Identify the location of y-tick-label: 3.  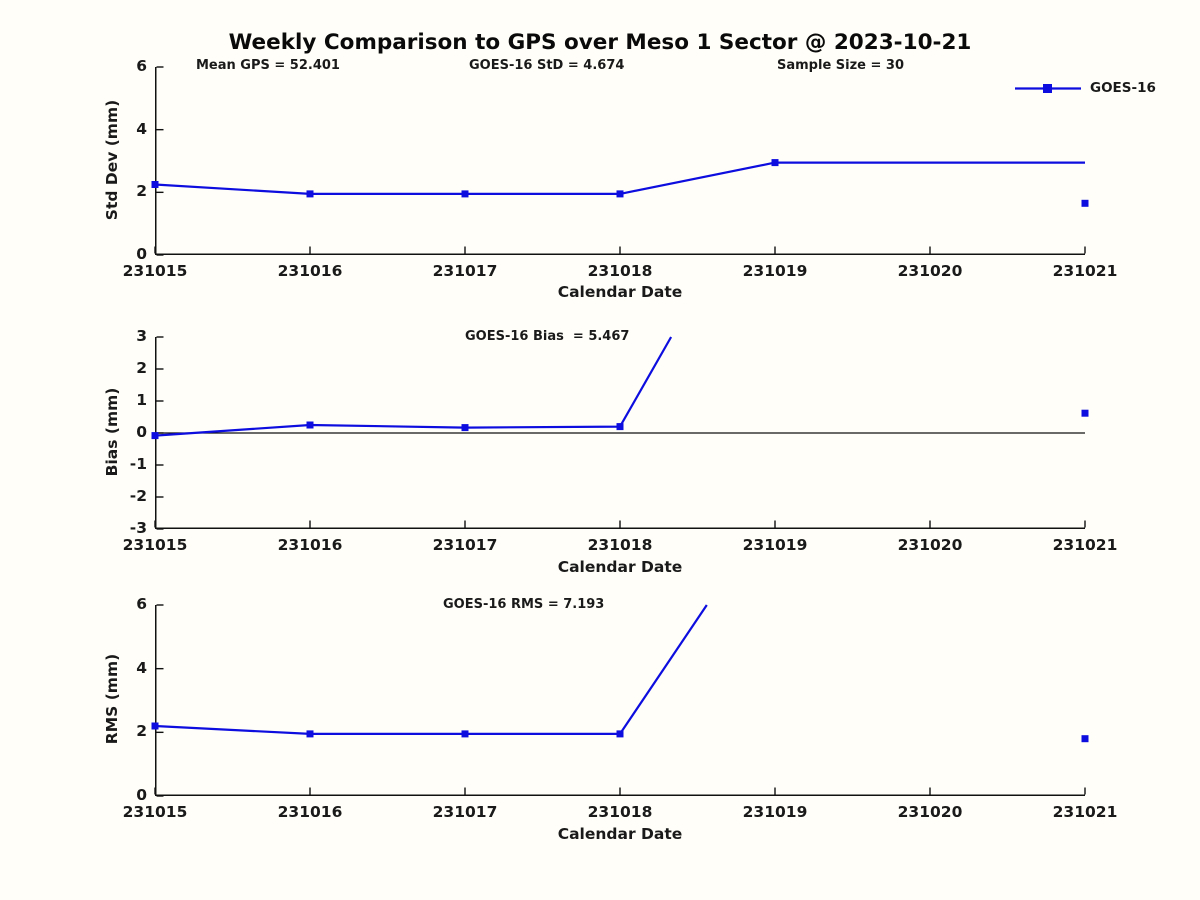
(141, 336).